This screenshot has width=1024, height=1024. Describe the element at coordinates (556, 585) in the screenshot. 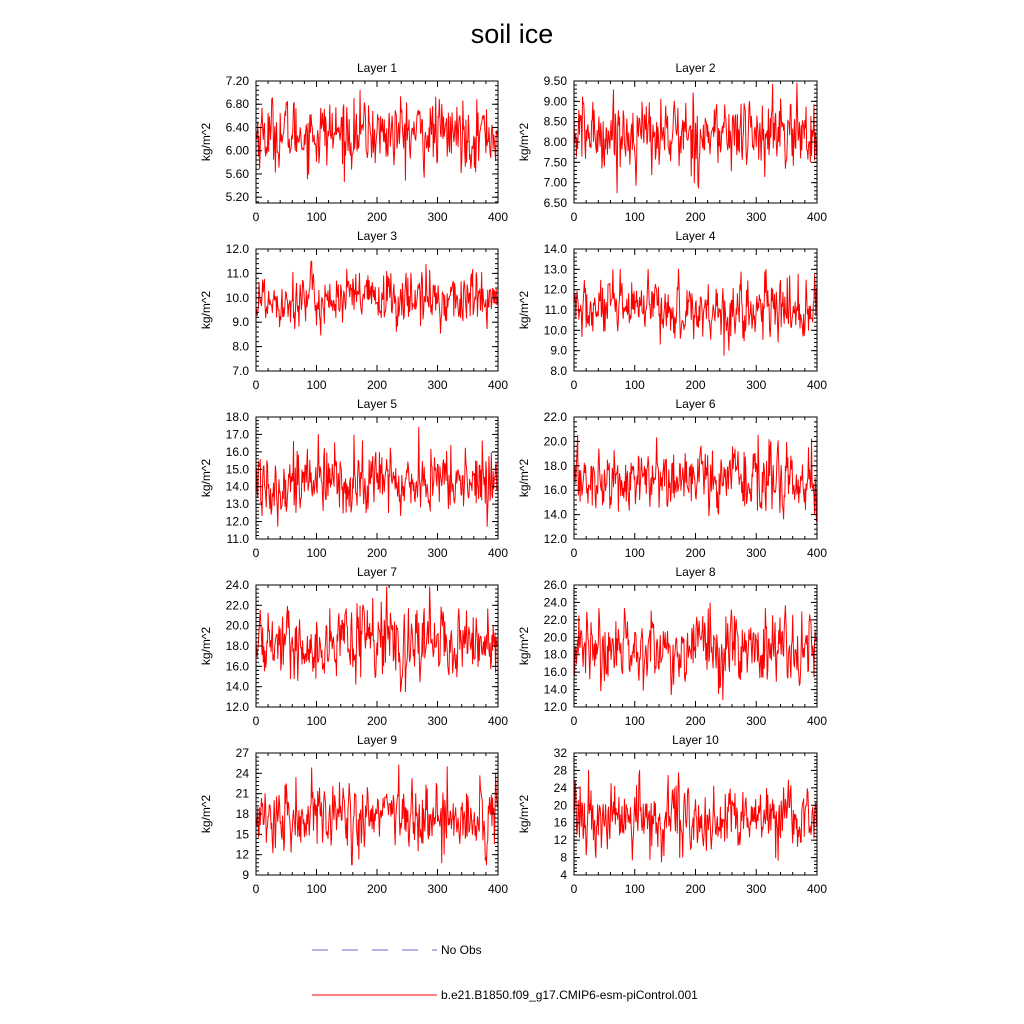

I see `panel-8-y-tick-label: 26.0` at that location.